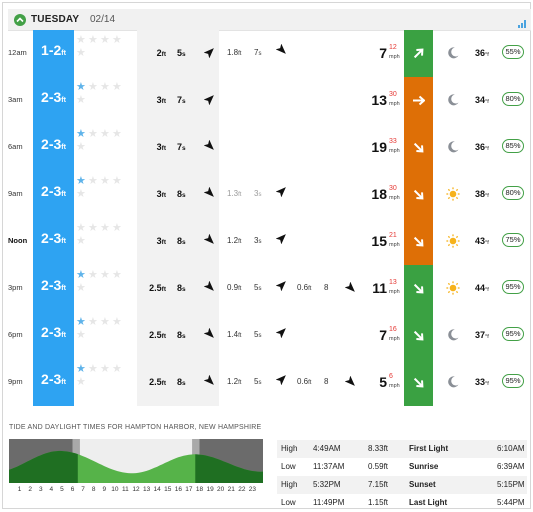 The image size is (533, 512). Describe the element at coordinates (257, 52) in the screenshot. I see `secondary-swell-period: 7s` at that location.